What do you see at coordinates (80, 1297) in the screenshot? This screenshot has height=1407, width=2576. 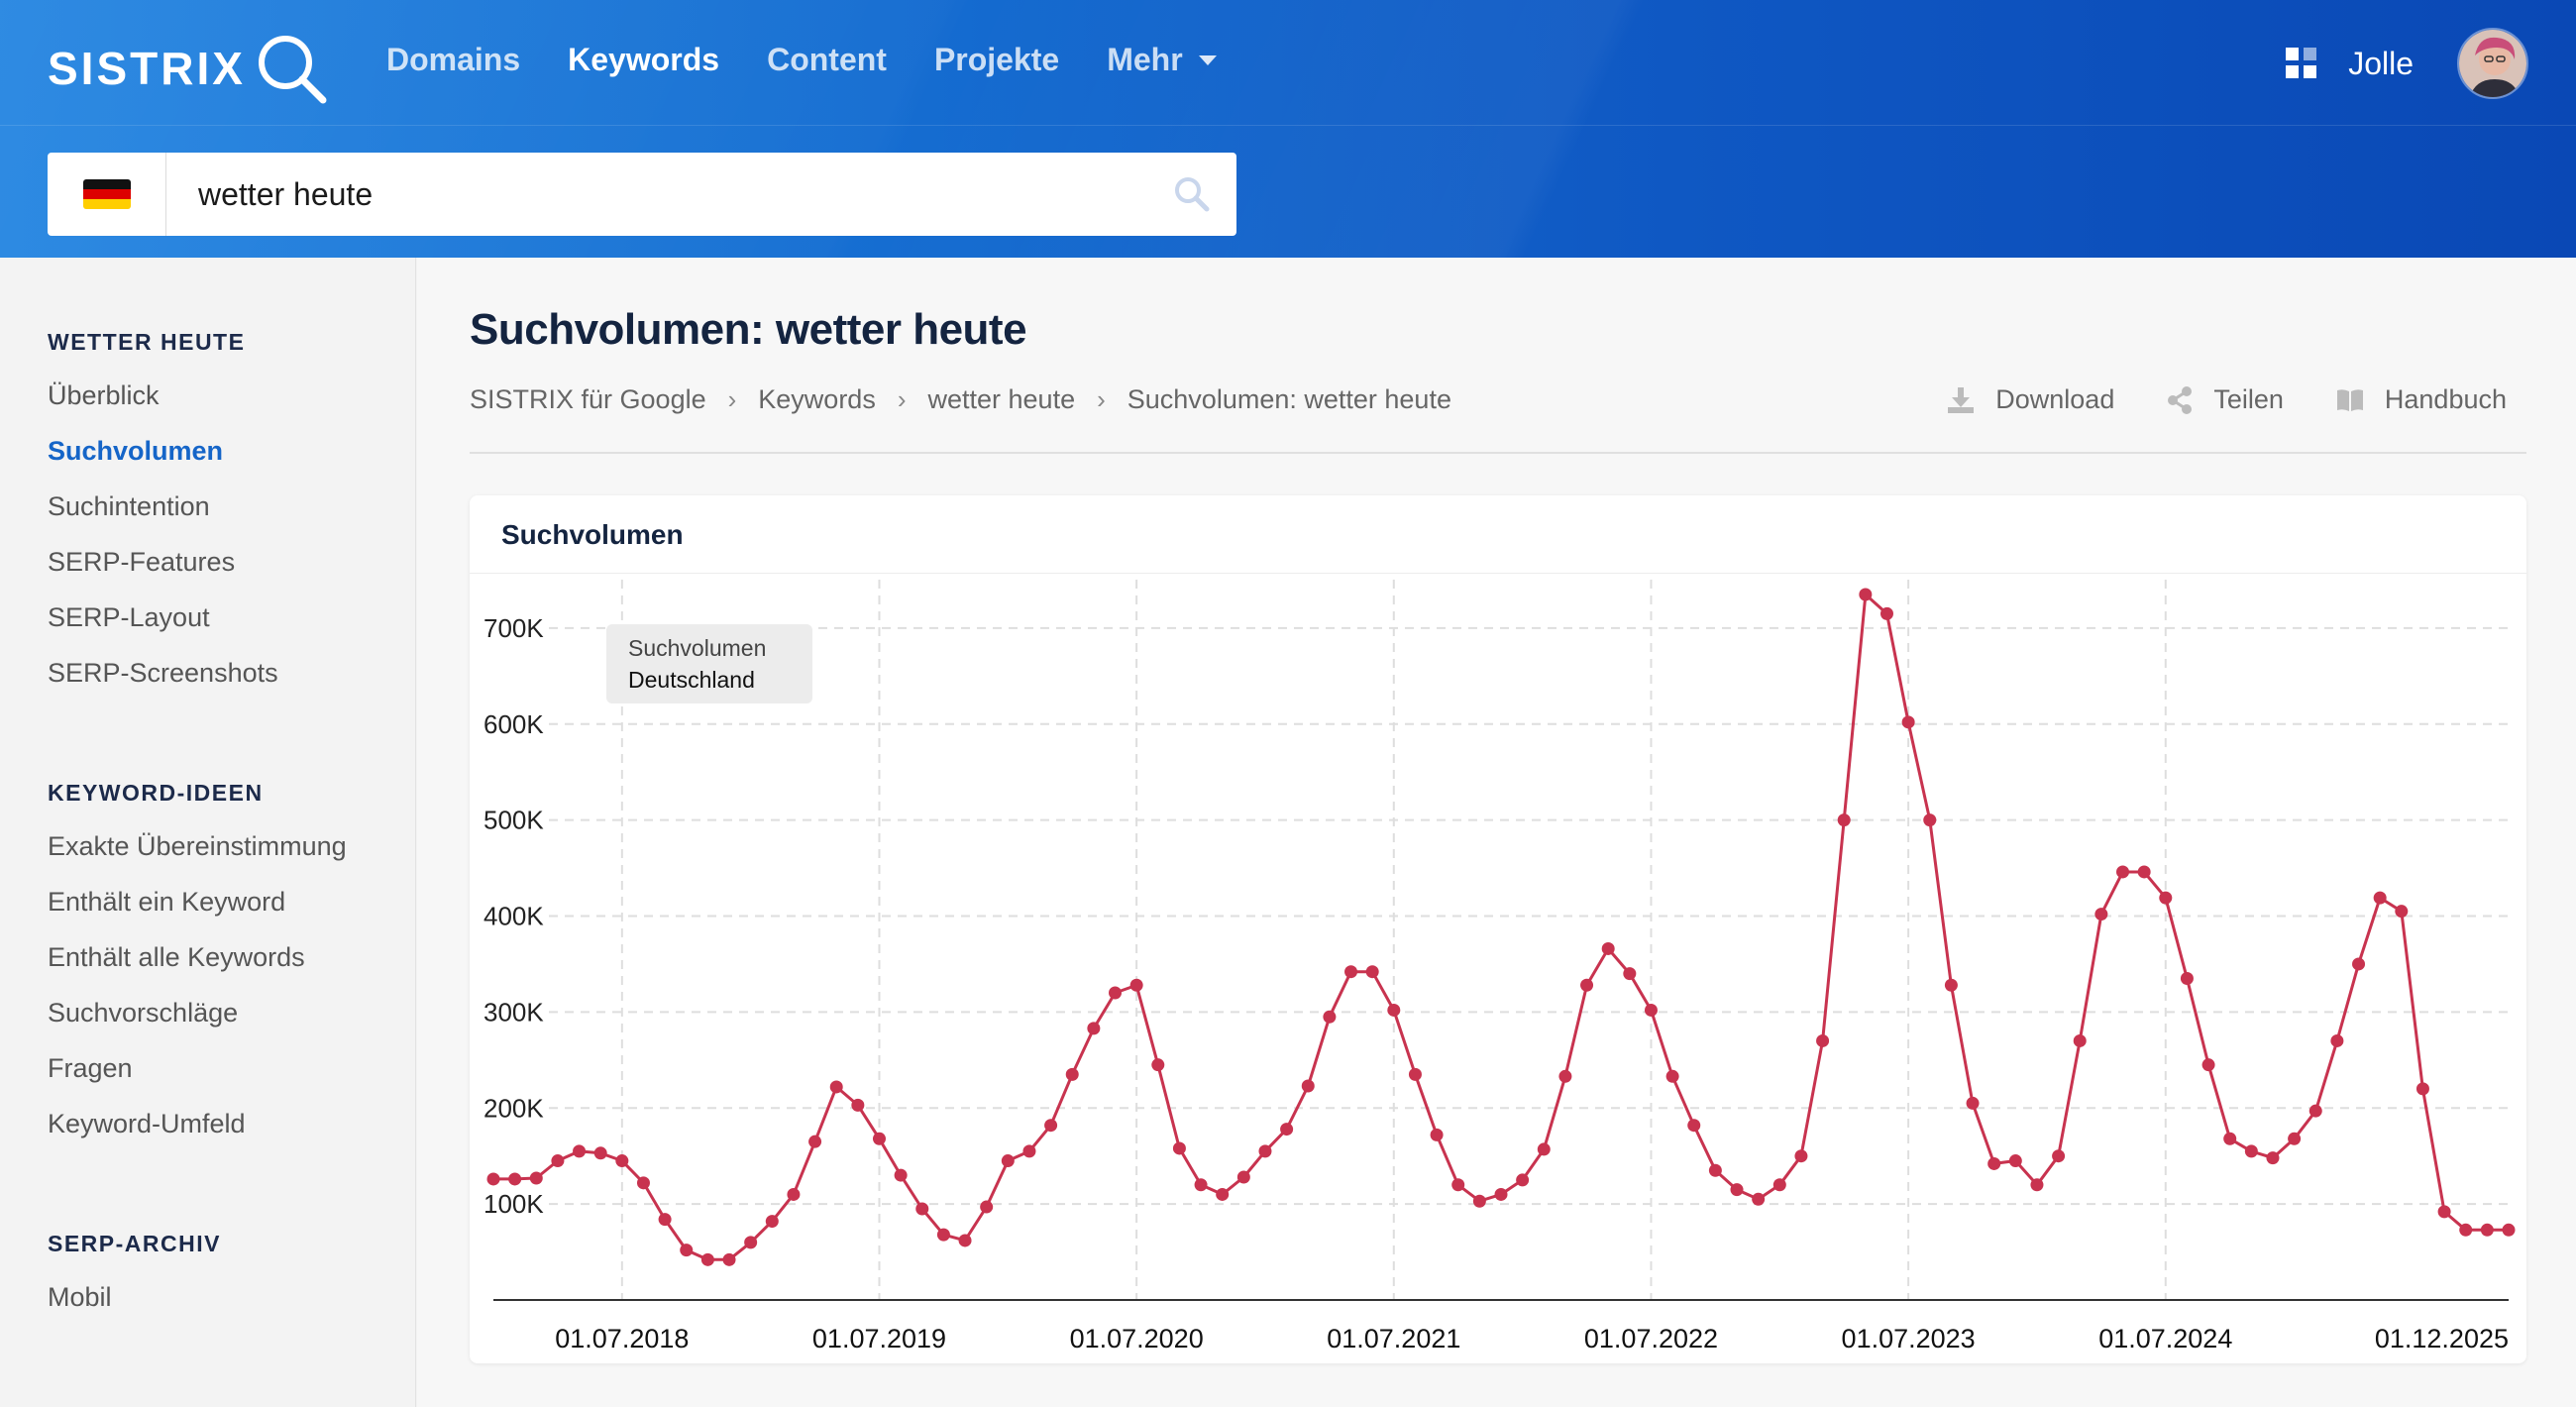 I see `sidebar-item-mobil: Mobil` at bounding box center [80, 1297].